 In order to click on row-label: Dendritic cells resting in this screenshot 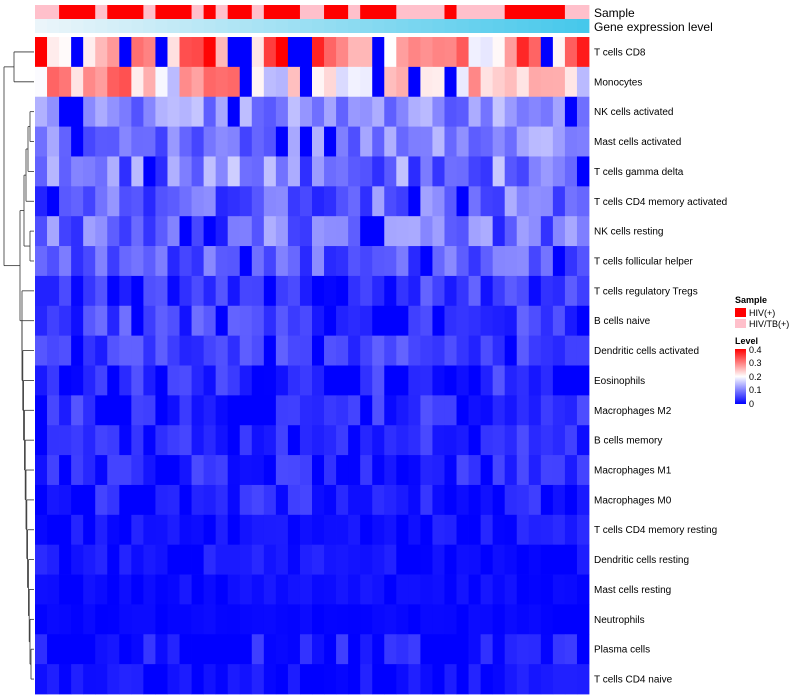, I will do `click(641, 560)`.